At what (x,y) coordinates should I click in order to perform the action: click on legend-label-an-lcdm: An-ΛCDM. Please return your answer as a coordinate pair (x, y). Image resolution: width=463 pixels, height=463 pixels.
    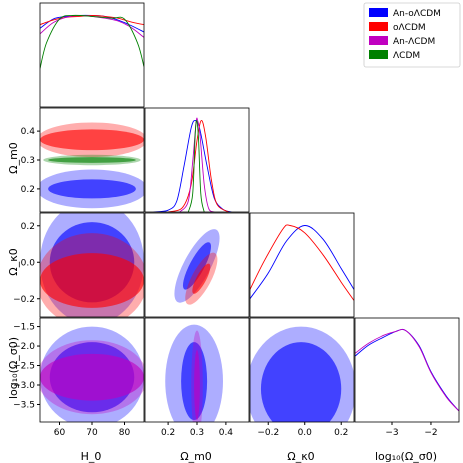
    Looking at the image, I should click on (414, 42).